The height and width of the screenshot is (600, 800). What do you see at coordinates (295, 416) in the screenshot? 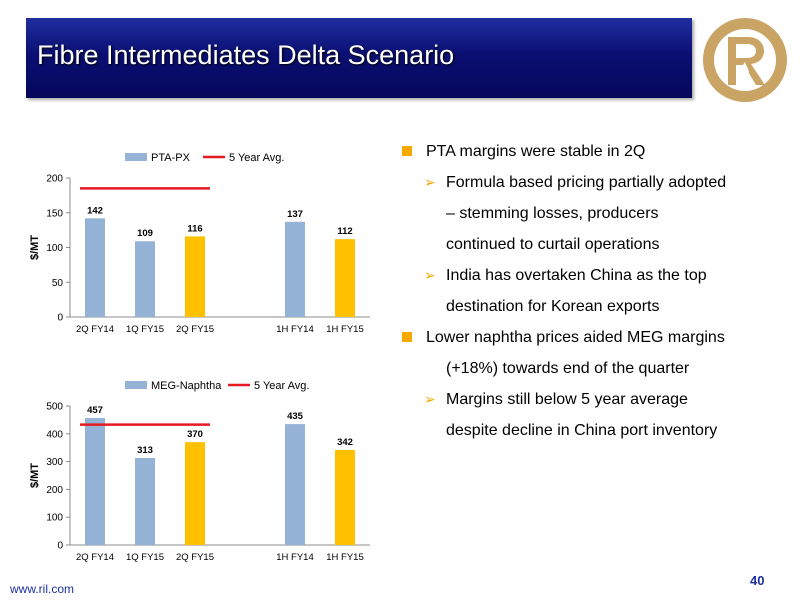
I see `data-label: 435` at bounding box center [295, 416].